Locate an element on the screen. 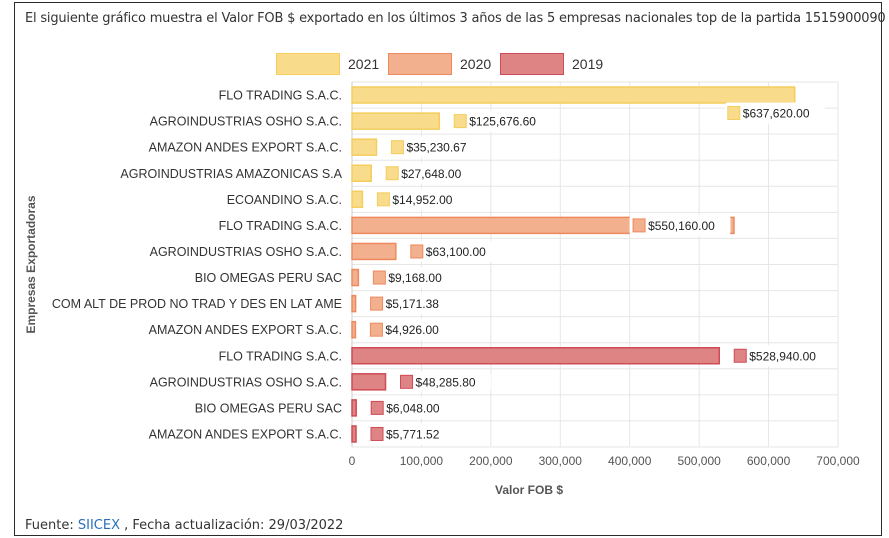 Image resolution: width=889 pixels, height=538 pixels. legend-swatch-2020 is located at coordinates (420, 64).